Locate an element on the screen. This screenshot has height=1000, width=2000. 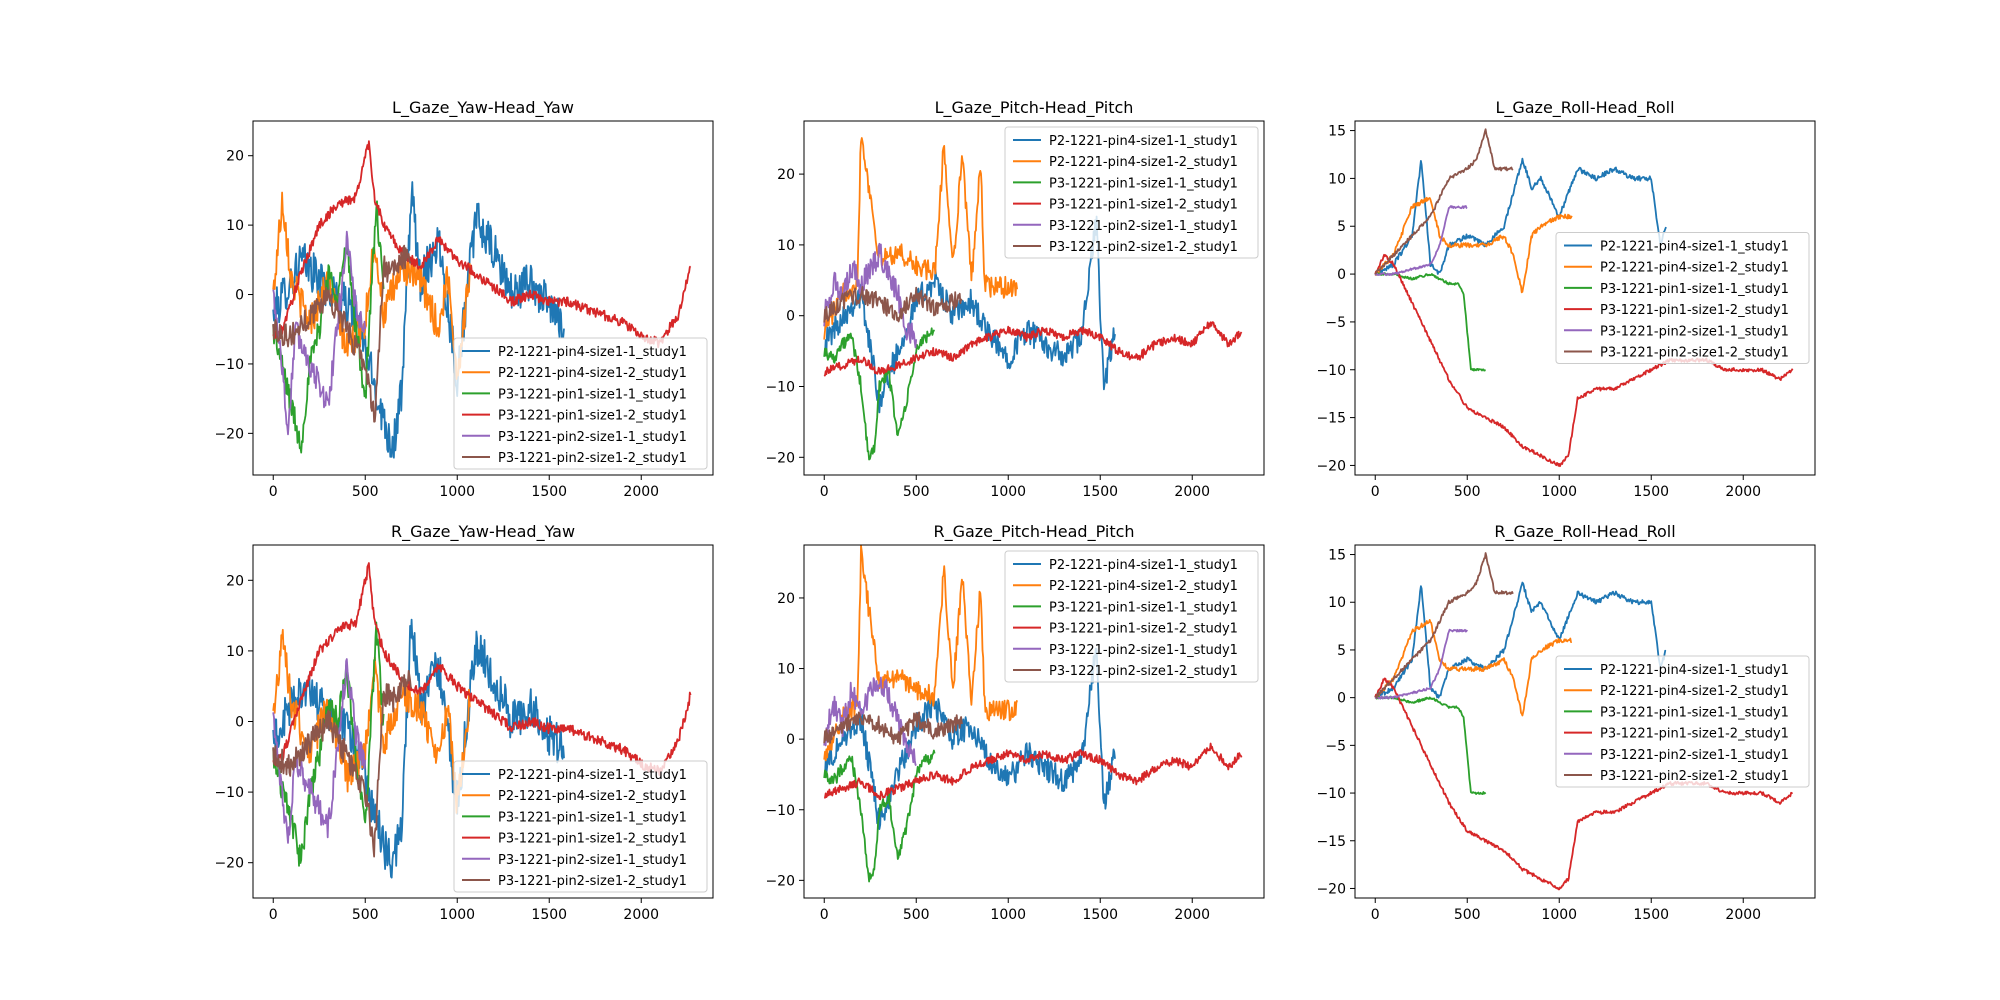
chart-title: R_Gaze_Pitch-Head_Pitch is located at coordinates (1033, 532).